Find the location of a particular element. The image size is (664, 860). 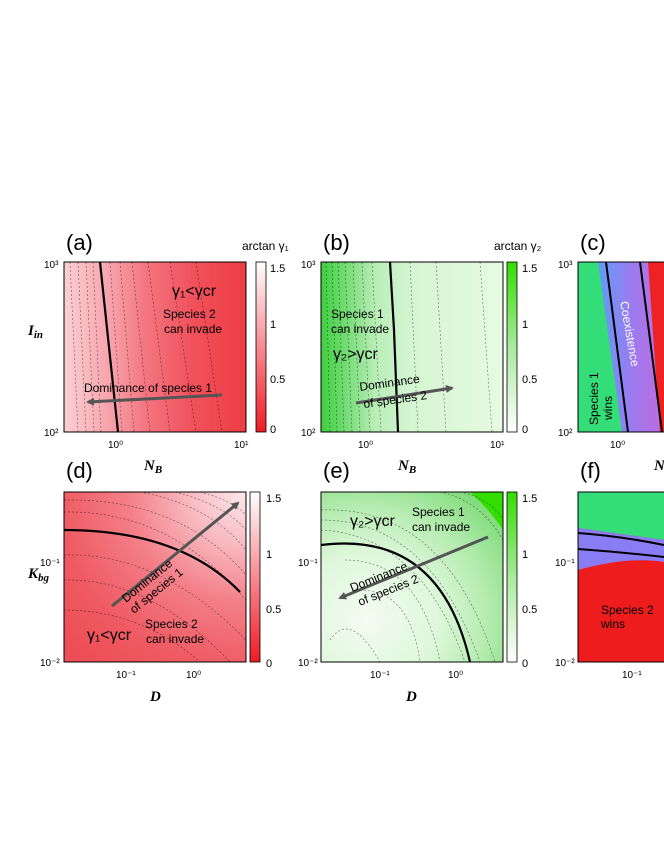

panel-b-ytick-top: 10³ is located at coordinates (308, 265).